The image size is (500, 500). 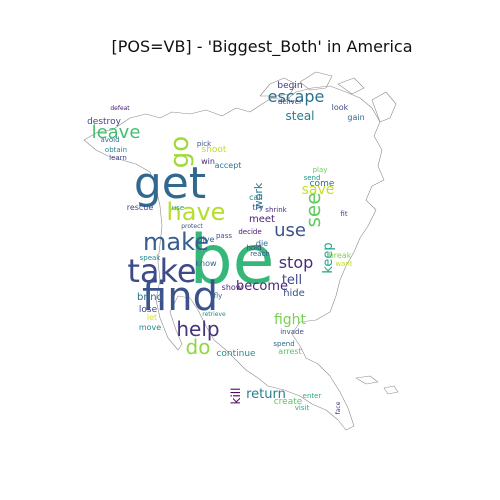 What do you see at coordinates (198, 347) in the screenshot?
I see `word-do: do` at bounding box center [198, 347].